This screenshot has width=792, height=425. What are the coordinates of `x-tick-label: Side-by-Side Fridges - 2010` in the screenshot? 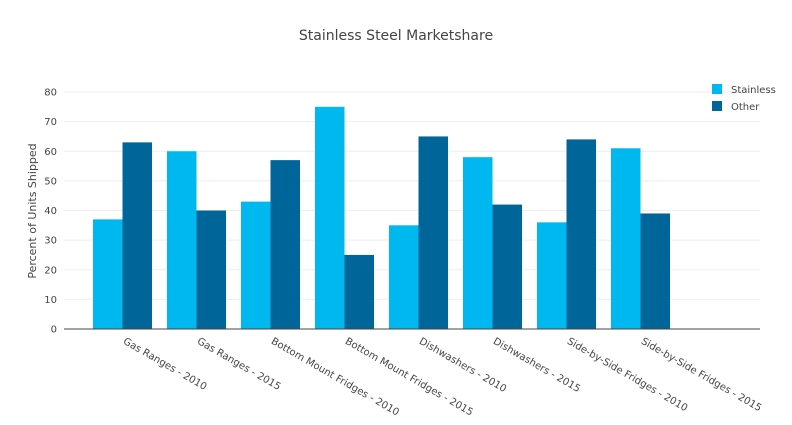 It's located at (627, 375).